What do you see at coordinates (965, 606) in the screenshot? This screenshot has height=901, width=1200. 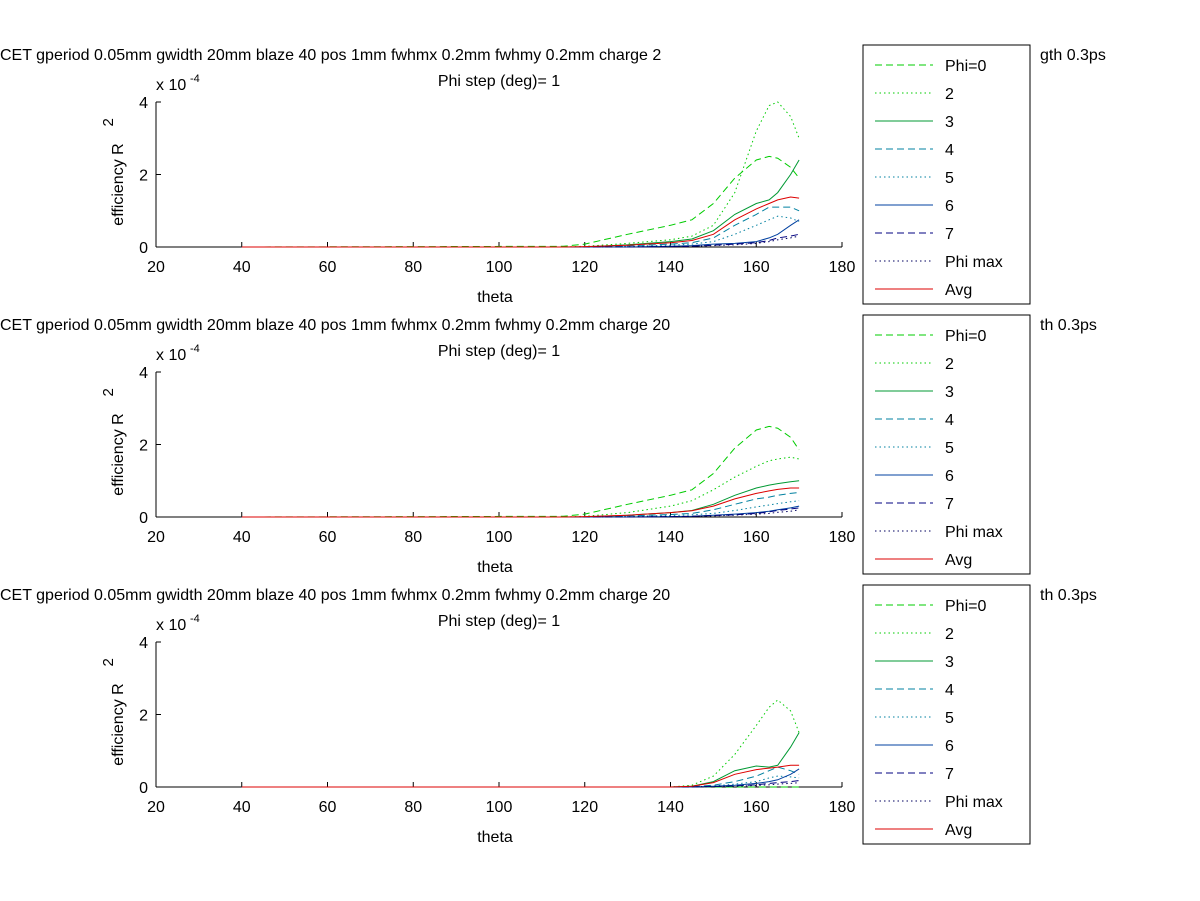 I see `legend-label: Phi=0` at bounding box center [965, 606].